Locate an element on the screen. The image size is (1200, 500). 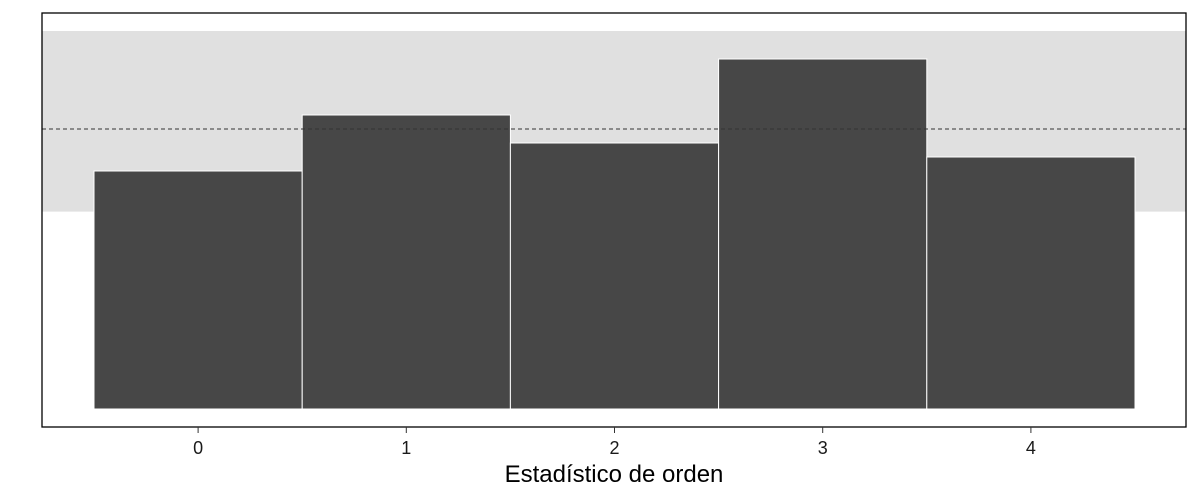
x-tick-label-0: 0 is located at coordinates (198, 448).